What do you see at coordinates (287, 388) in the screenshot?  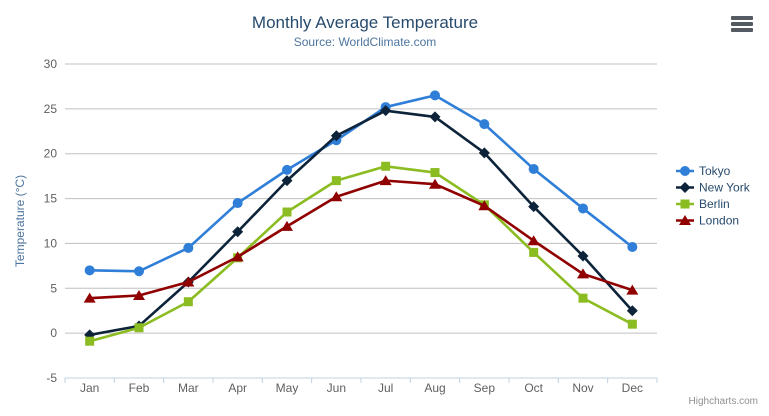 I see `x-tick-label: May` at bounding box center [287, 388].